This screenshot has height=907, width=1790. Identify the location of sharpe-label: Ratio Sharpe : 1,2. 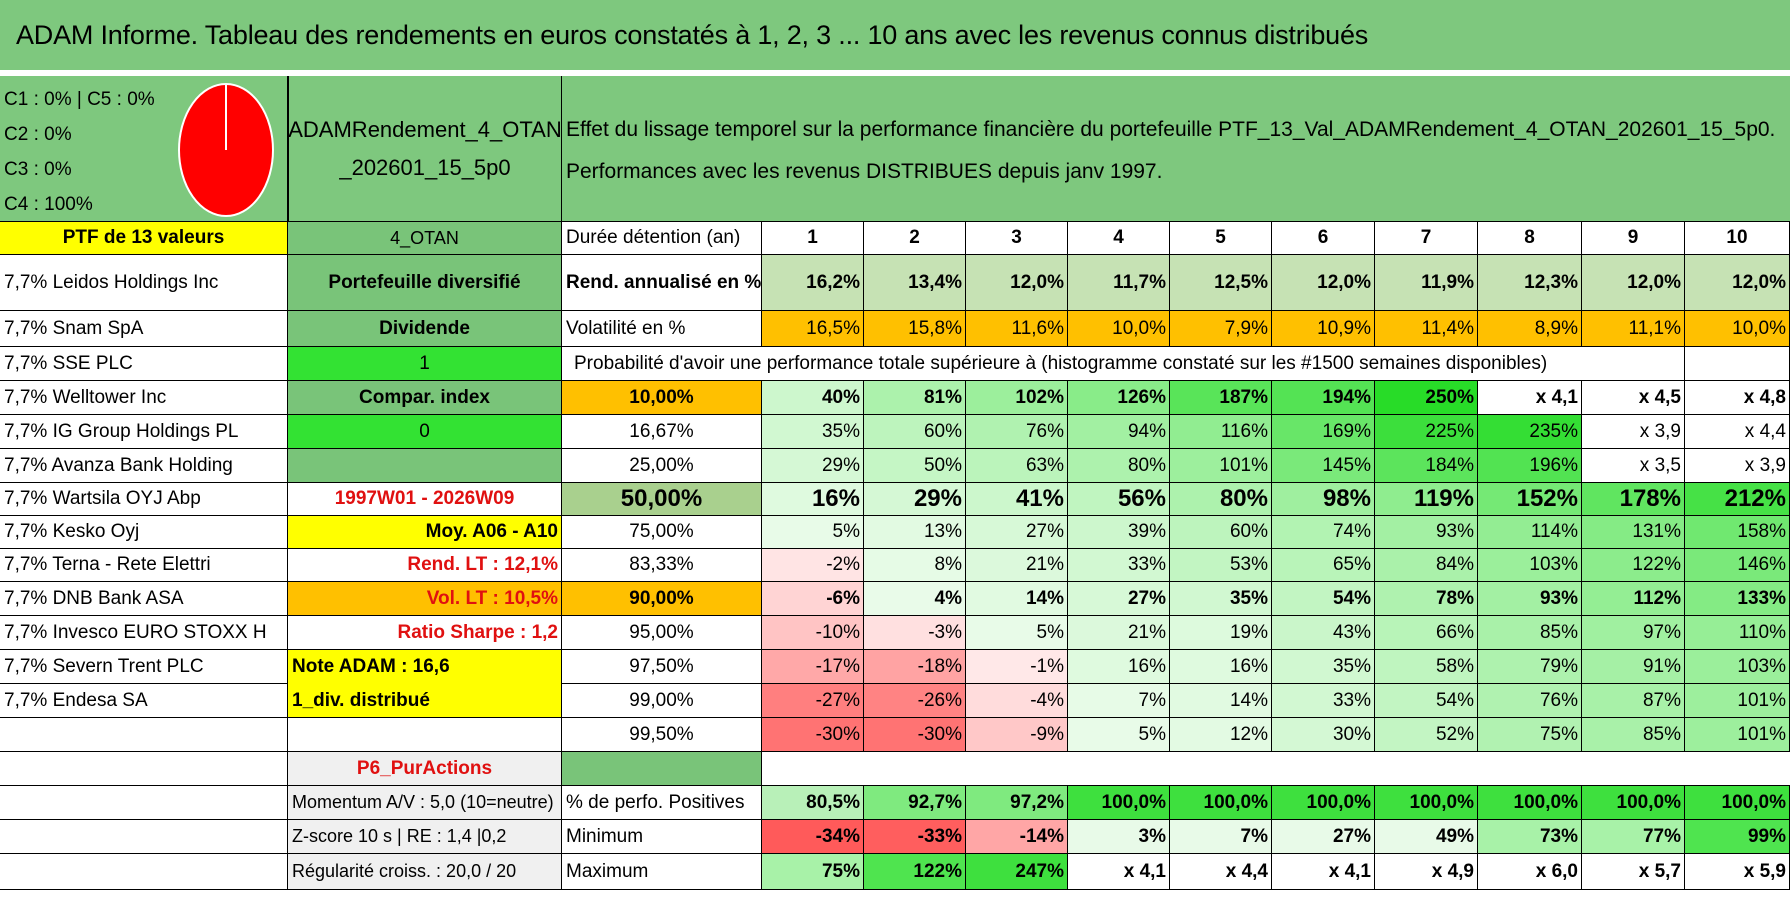
(425, 633).